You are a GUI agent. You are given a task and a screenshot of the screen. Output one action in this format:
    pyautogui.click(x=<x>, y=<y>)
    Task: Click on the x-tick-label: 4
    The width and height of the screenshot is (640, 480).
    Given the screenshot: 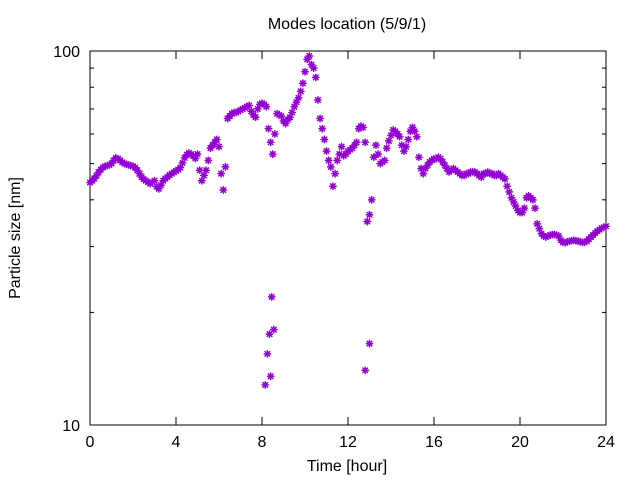 What is the action you would take?
    pyautogui.click(x=176, y=442)
    